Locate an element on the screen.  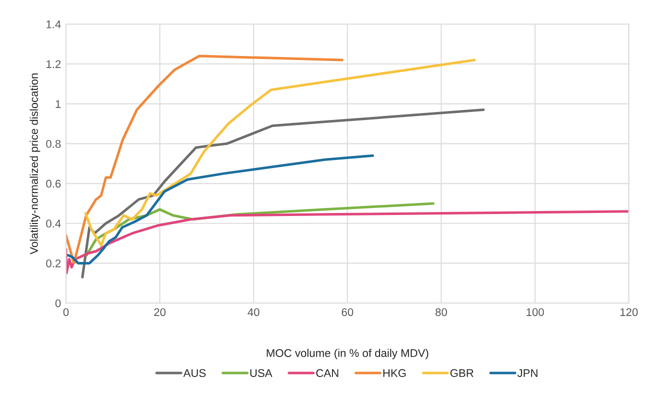
x-tick-label: 40 is located at coordinates (254, 312).